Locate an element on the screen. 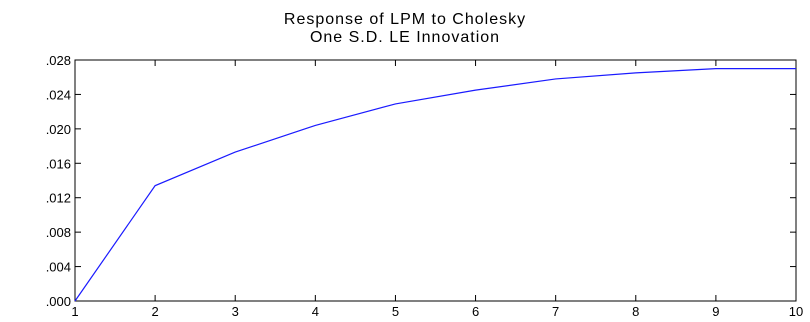  y-tick-label: .016 is located at coordinates (58, 163).